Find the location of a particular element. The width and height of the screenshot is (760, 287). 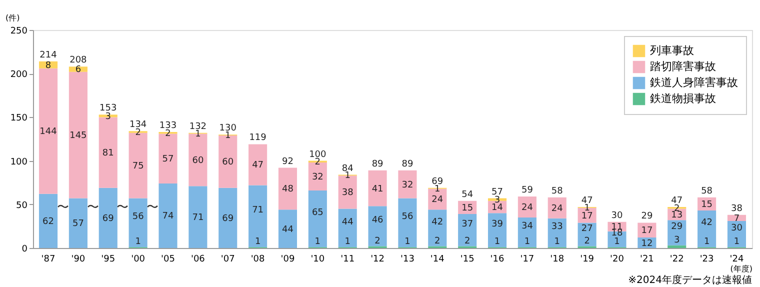

text: ※2024年度データは速報値 is located at coordinates (690, 280).